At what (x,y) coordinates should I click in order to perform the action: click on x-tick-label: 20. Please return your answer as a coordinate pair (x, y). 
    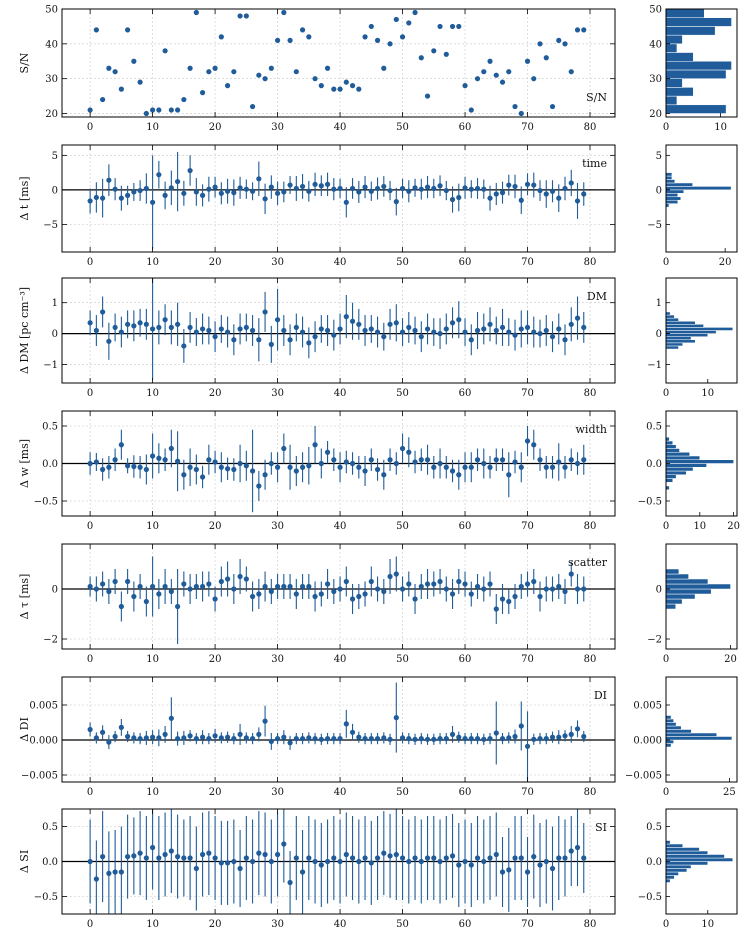
    Looking at the image, I should click on (215, 393).